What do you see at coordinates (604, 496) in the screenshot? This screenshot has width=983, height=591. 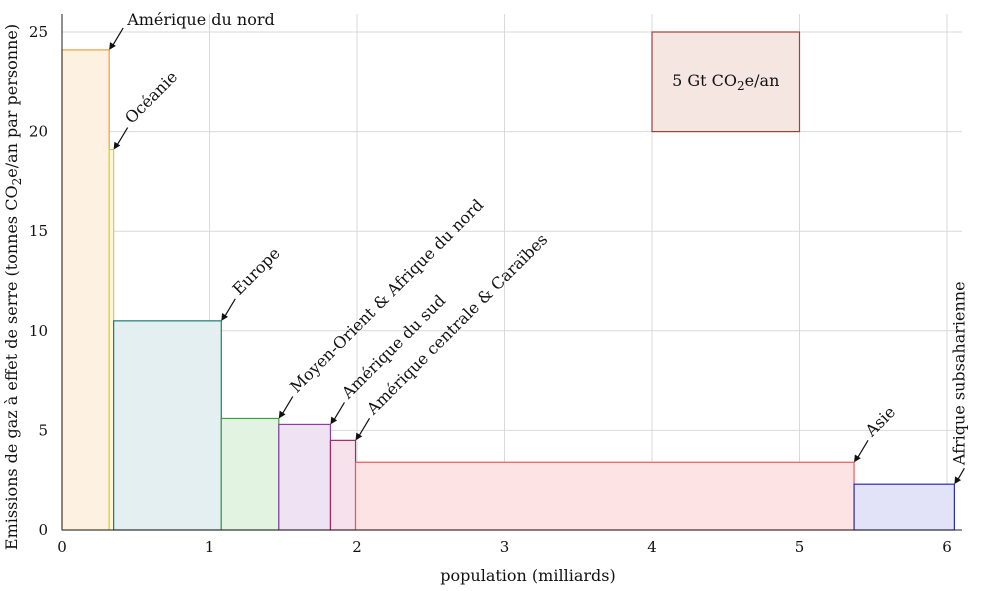 I see `bar-asie` at bounding box center [604, 496].